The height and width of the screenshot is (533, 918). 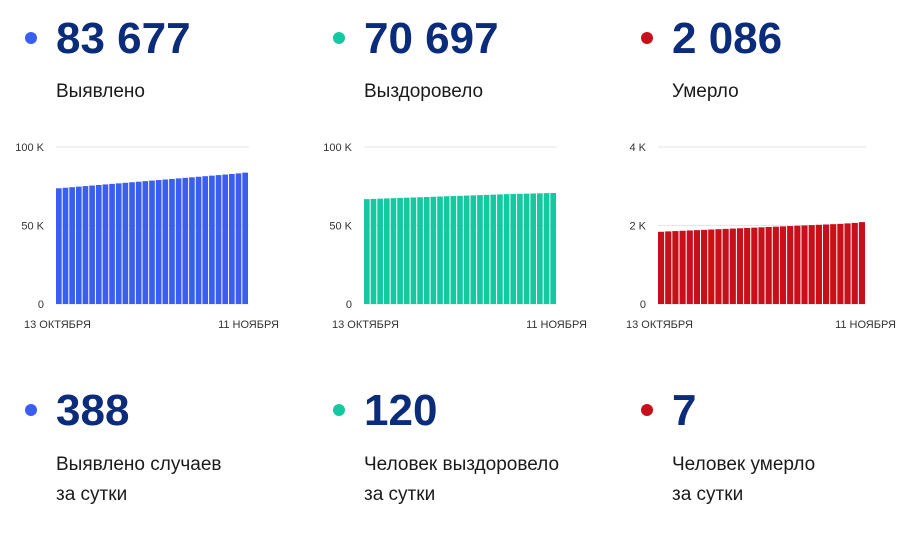 What do you see at coordinates (139, 464) in the screenshot?
I see `daily-detected-label-line1: Выявлено случаев` at bounding box center [139, 464].